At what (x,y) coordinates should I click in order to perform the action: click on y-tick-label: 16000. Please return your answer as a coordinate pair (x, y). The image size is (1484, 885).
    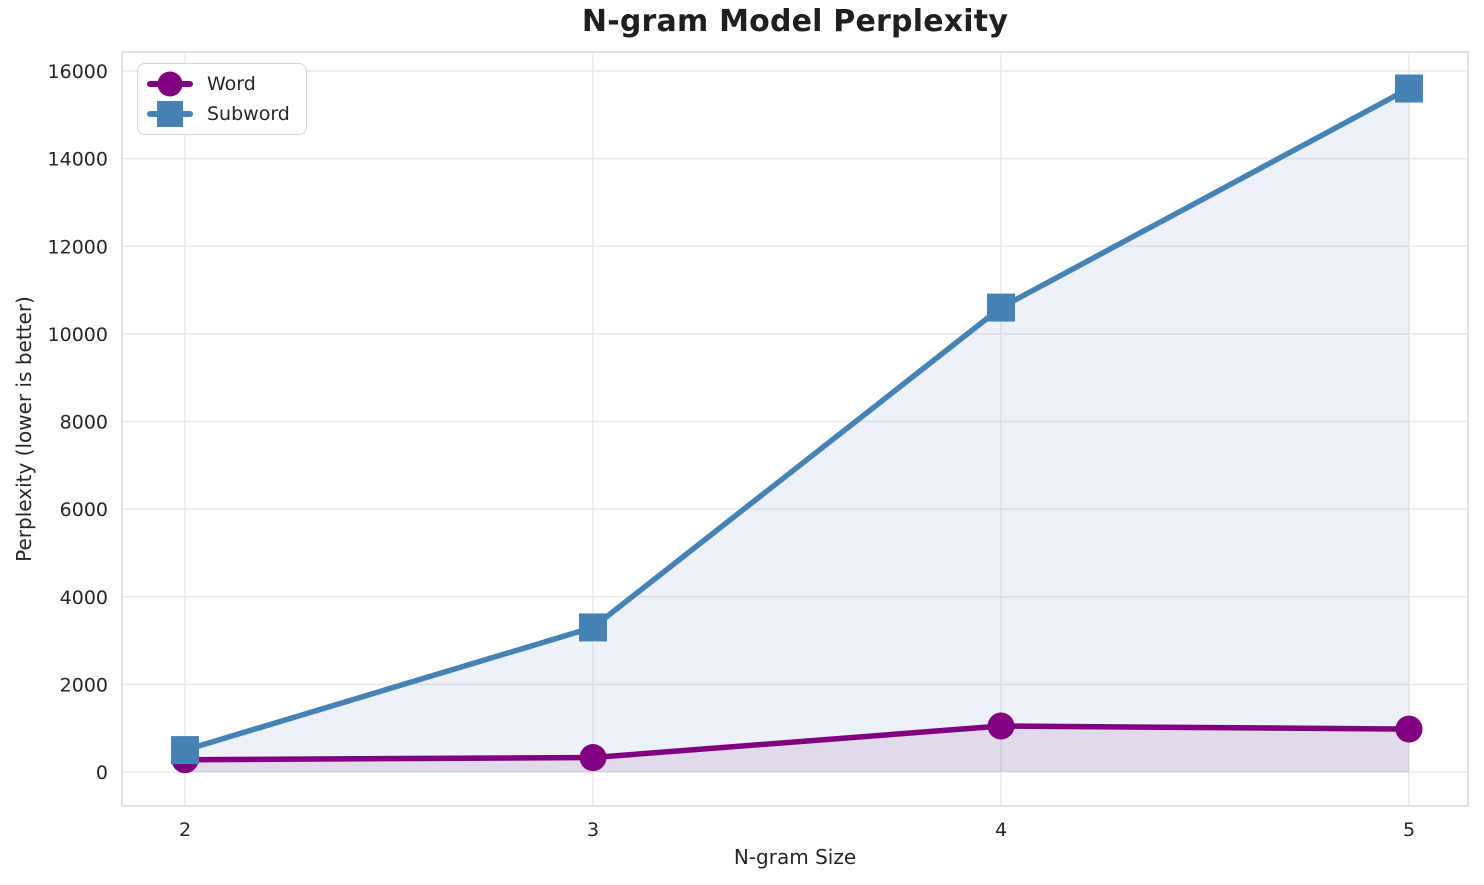
    Looking at the image, I should click on (78, 72).